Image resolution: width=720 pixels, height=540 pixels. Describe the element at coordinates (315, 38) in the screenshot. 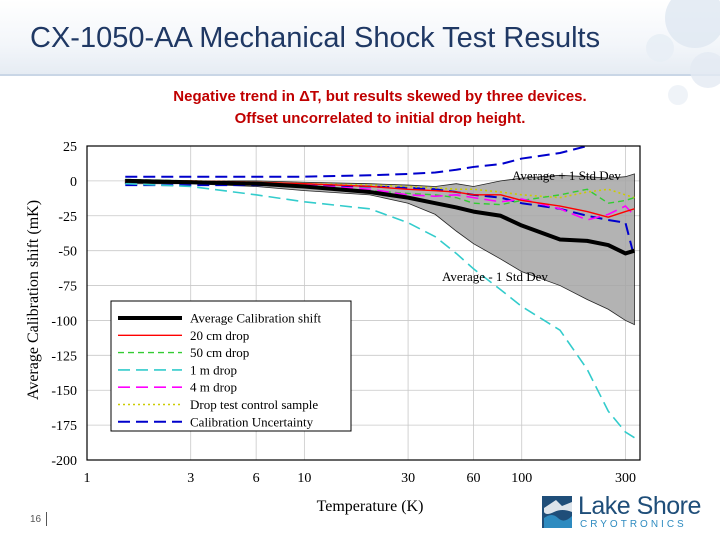

I see `slide-title: CX-1050-AA Mechanical Shock Test Results` at that location.